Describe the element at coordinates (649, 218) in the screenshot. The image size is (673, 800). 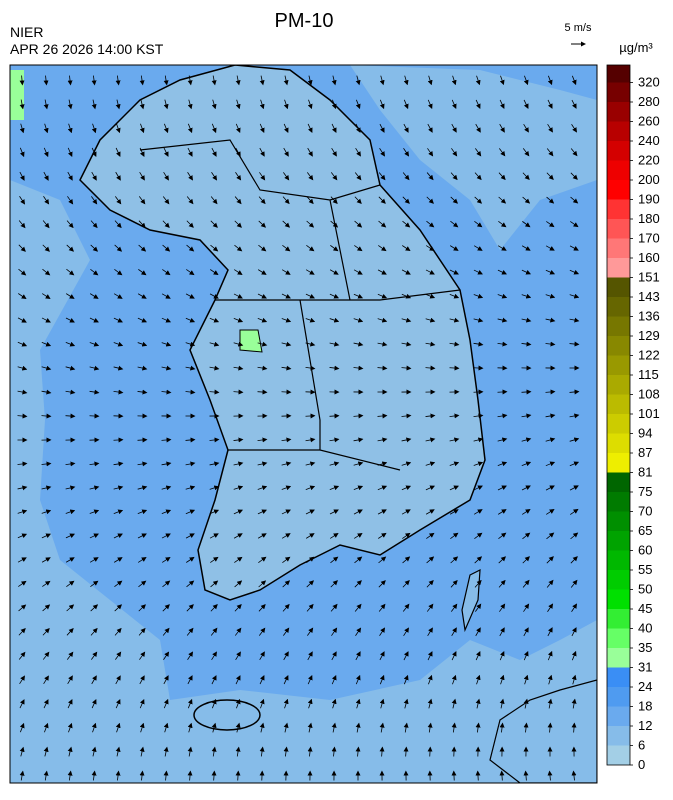
I see `colorbar-tick-label: 180` at that location.